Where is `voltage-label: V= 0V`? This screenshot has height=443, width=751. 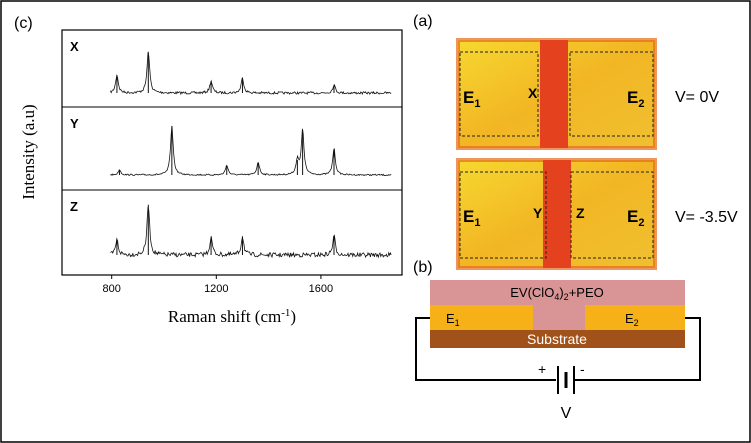
voltage-label: V= 0V is located at coordinates (697, 97).